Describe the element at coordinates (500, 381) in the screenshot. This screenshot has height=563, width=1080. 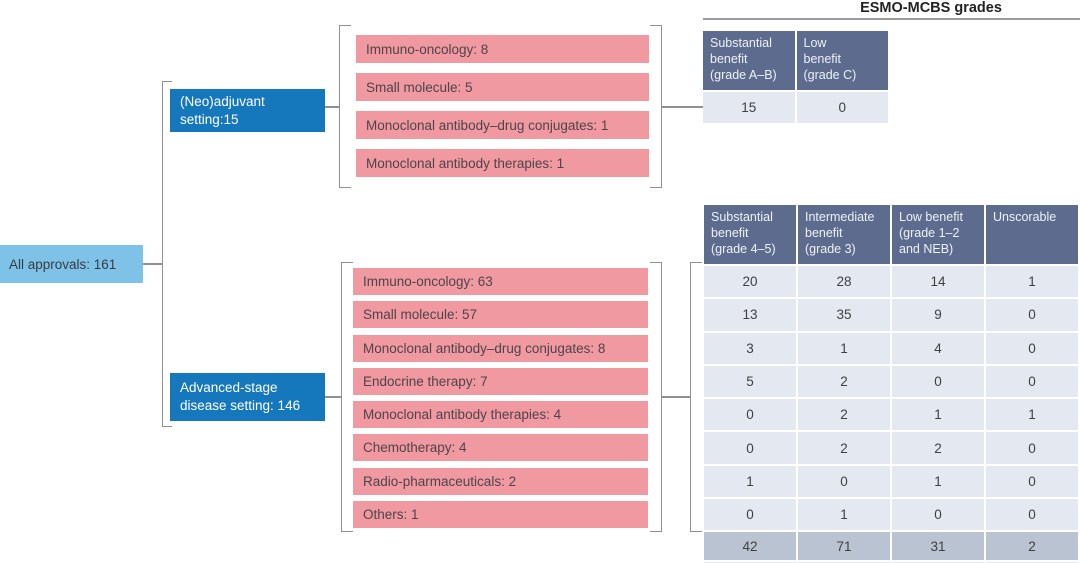
I see `therapy-item: Endocrine therapy: 7` at that location.